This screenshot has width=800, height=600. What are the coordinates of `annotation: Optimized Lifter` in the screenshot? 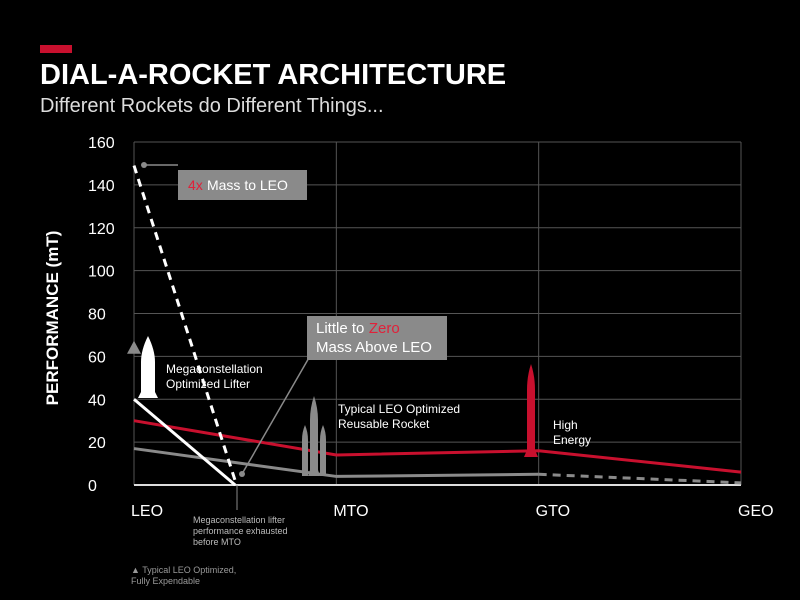 It's located at (208, 384).